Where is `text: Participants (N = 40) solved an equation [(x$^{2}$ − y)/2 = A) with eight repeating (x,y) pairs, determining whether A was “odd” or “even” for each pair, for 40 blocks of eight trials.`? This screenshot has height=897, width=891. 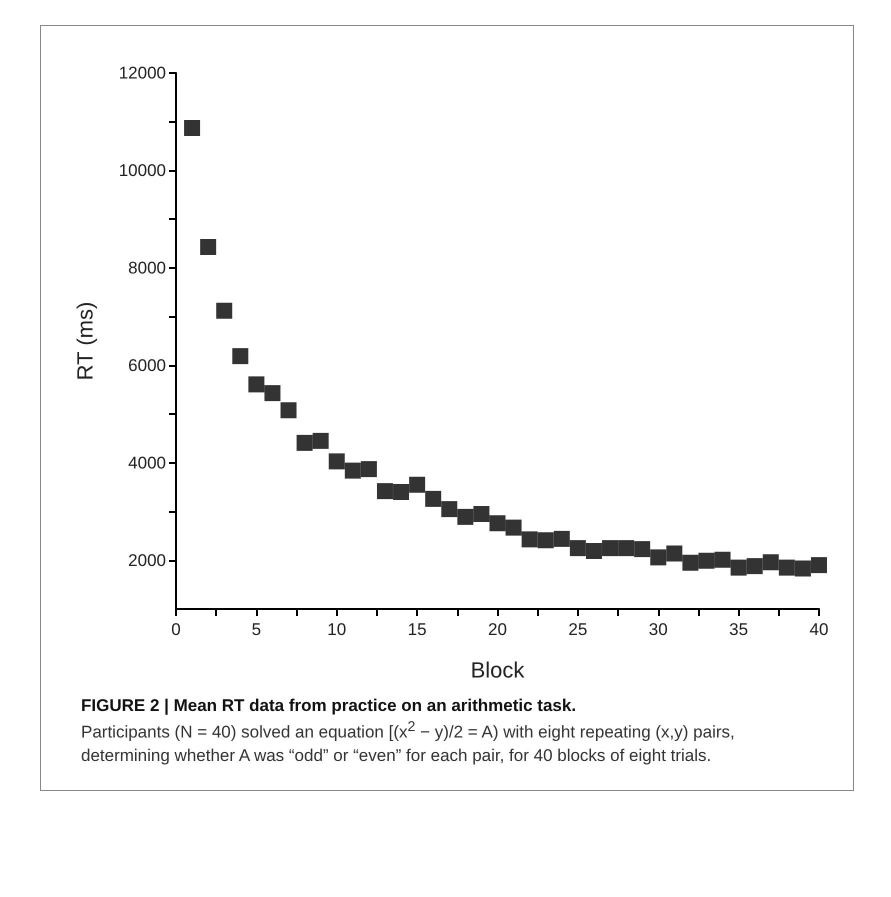
text: Participants (N = 40) solved an equation [(x$^{2}$ − y)/2 = A) with eight repeating (x,y) pairs, determining whether A was “odd” or “even” for each pair, for 40 blocks of eight trials. is located at coordinates (408, 743).